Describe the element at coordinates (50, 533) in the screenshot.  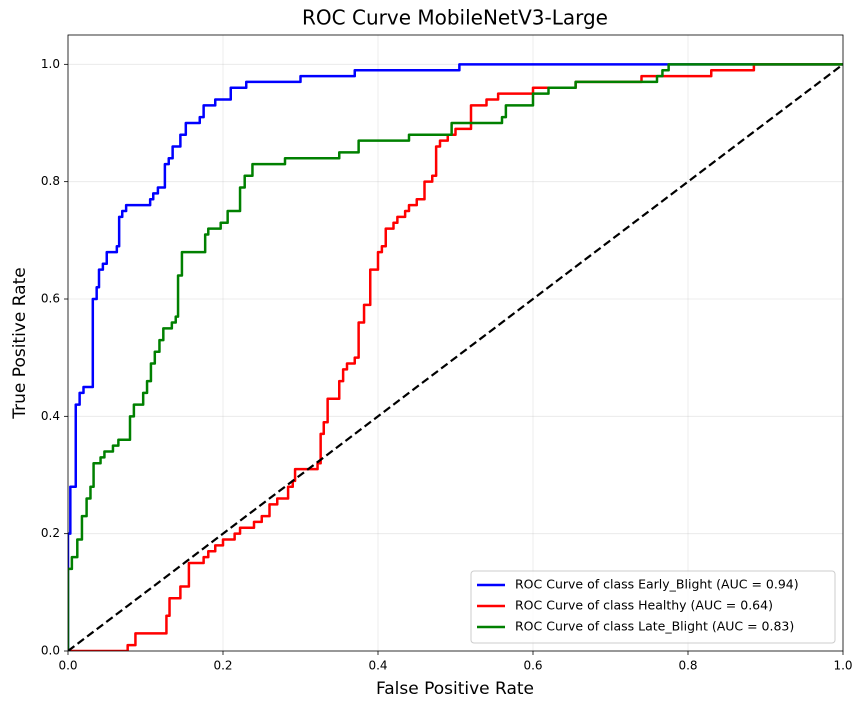
I see `y-tick-label: 0.2` at that location.